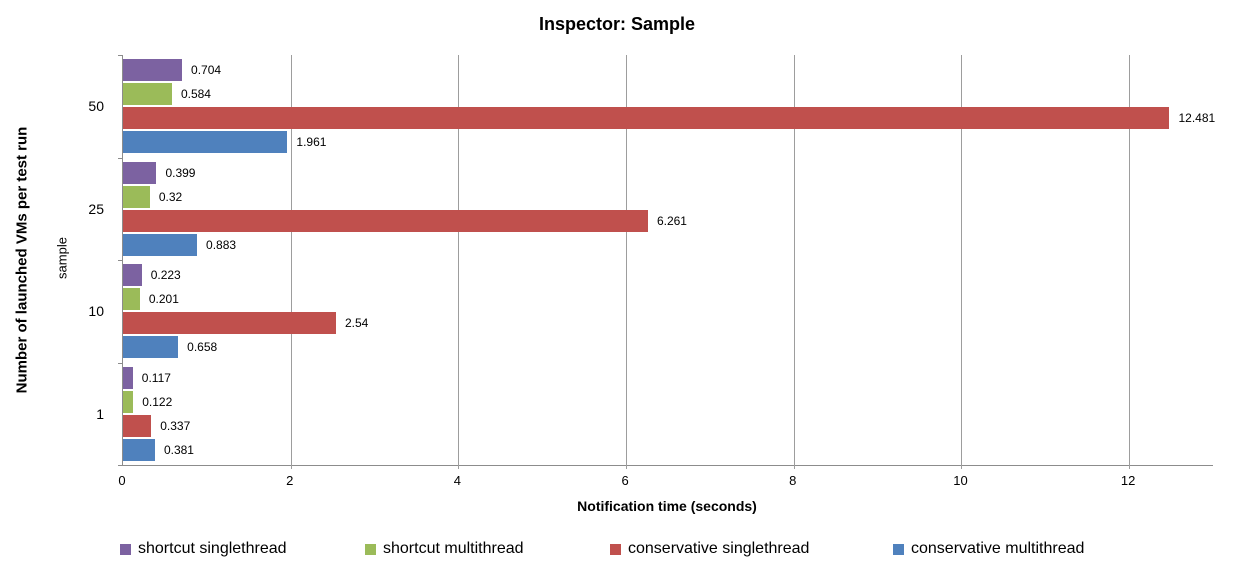 The height and width of the screenshot is (577, 1234). Describe the element at coordinates (793, 480) in the screenshot. I see `x-tick-label-8: 8` at that location.